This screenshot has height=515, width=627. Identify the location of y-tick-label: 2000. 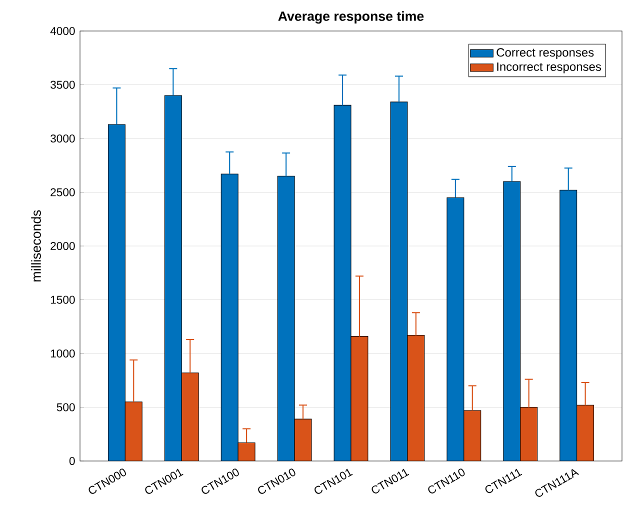
(62, 246).